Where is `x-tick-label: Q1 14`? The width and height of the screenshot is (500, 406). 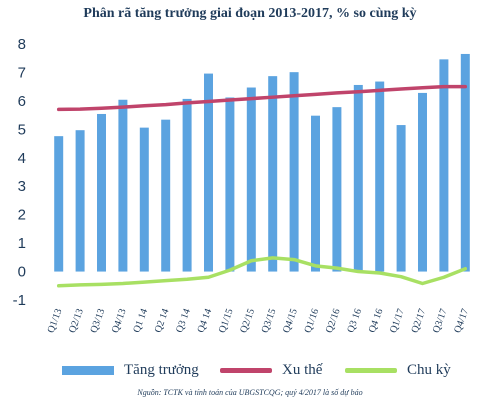
x-tick-label: Q1 14 is located at coordinates (140, 320).